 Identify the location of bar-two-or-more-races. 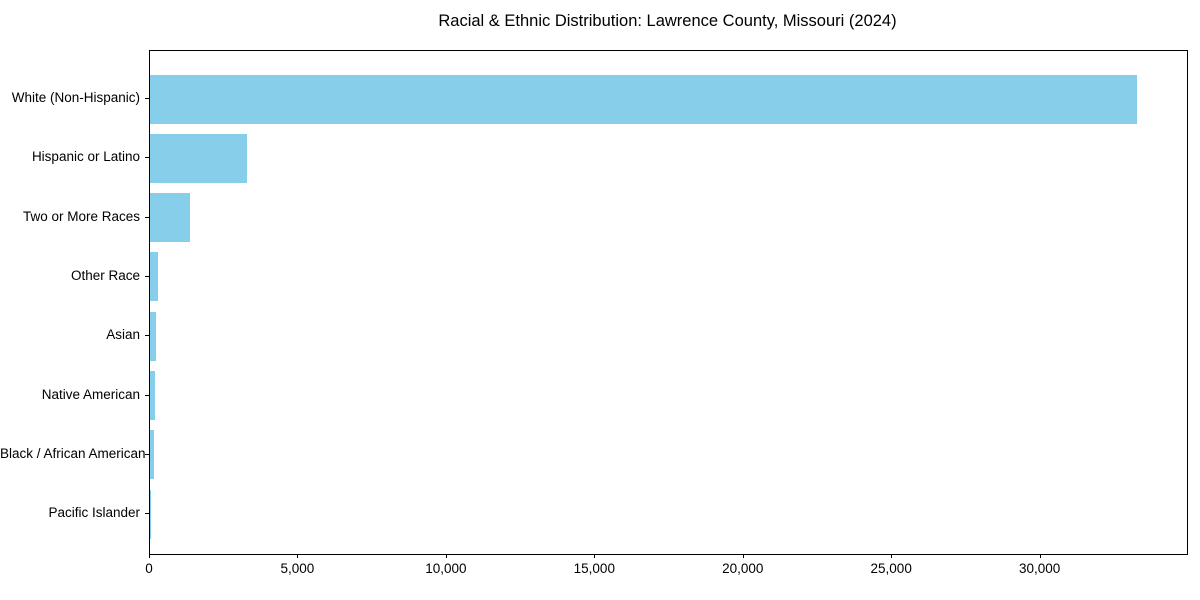
(170, 218).